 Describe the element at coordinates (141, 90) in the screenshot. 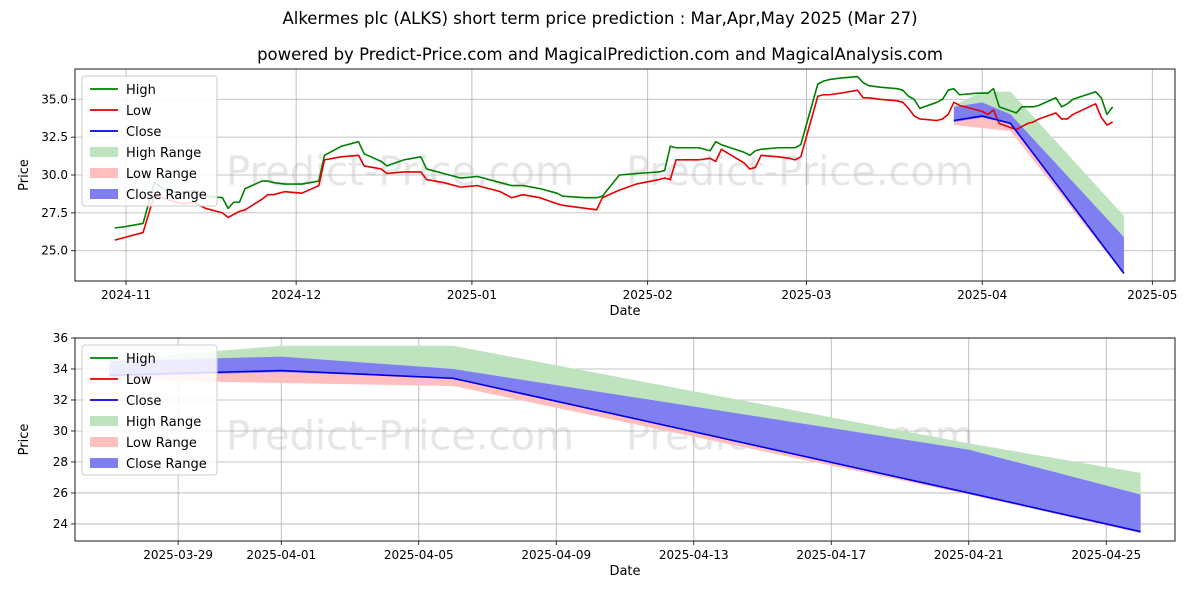

I see `top-legend-label: High` at that location.